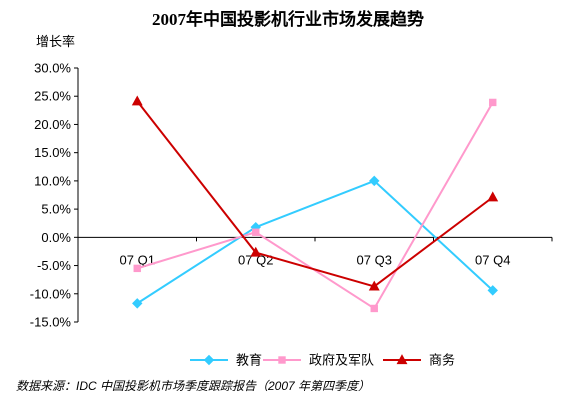 Image resolution: width=576 pixels, height=407 pixels. I want to click on y-tick-label: 20.0%, so click(52, 124).